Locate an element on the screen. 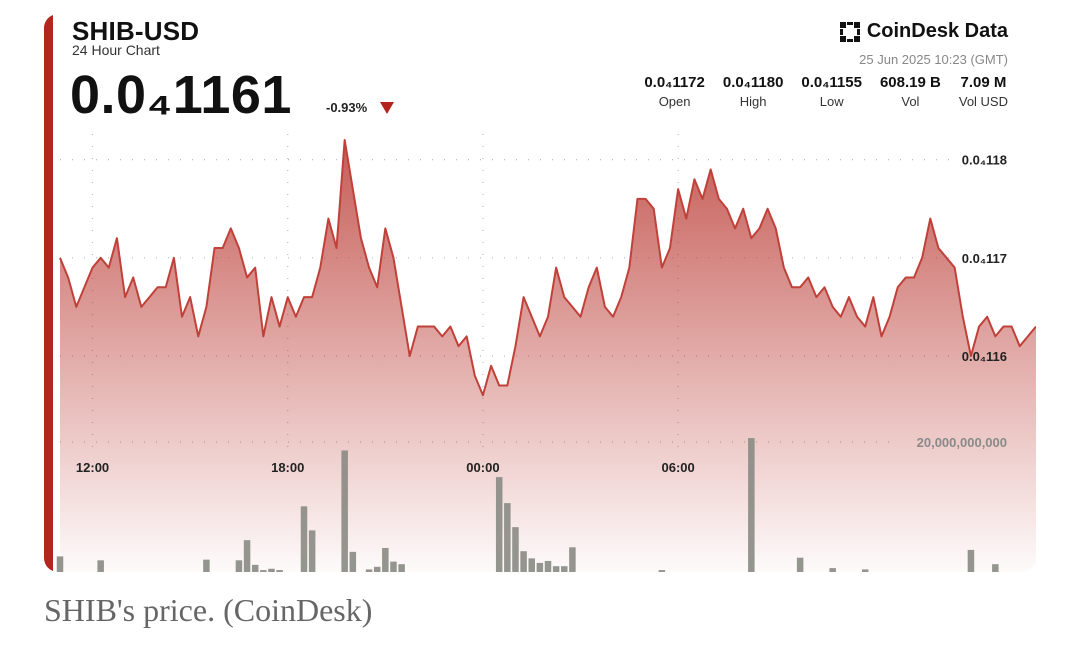 This screenshot has height=660, width=1080. stat-value: 608.19 B is located at coordinates (910, 82).